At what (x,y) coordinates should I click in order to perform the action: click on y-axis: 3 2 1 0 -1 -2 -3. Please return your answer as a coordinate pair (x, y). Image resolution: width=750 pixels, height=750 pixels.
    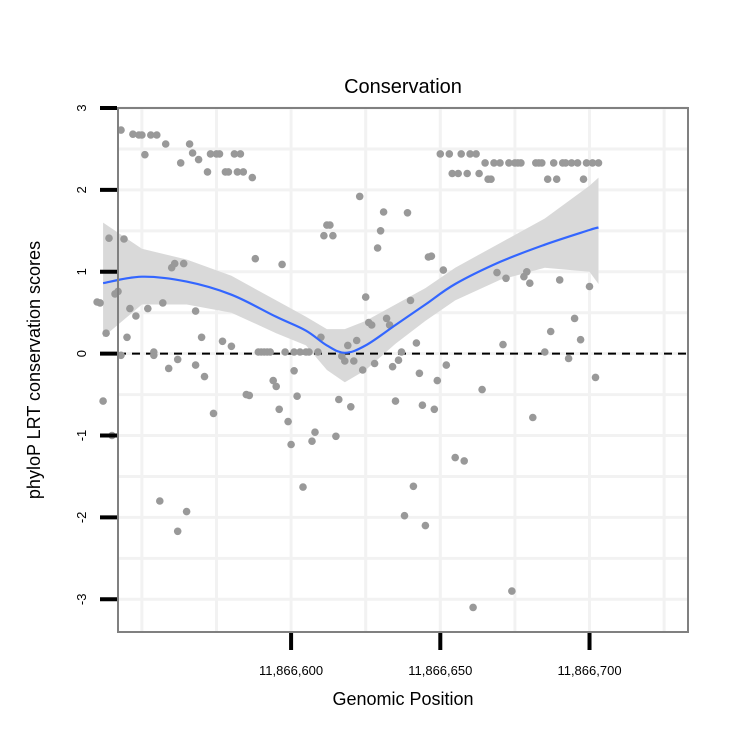
    Looking at the image, I should click on (95, 354).